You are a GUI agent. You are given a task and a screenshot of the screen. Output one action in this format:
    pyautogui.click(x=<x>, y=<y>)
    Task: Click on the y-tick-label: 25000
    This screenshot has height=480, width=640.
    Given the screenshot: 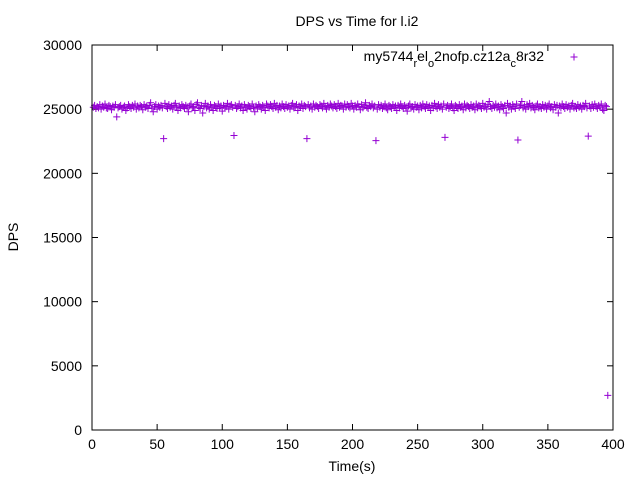 What is the action you would take?
    pyautogui.click(x=62, y=109)
    